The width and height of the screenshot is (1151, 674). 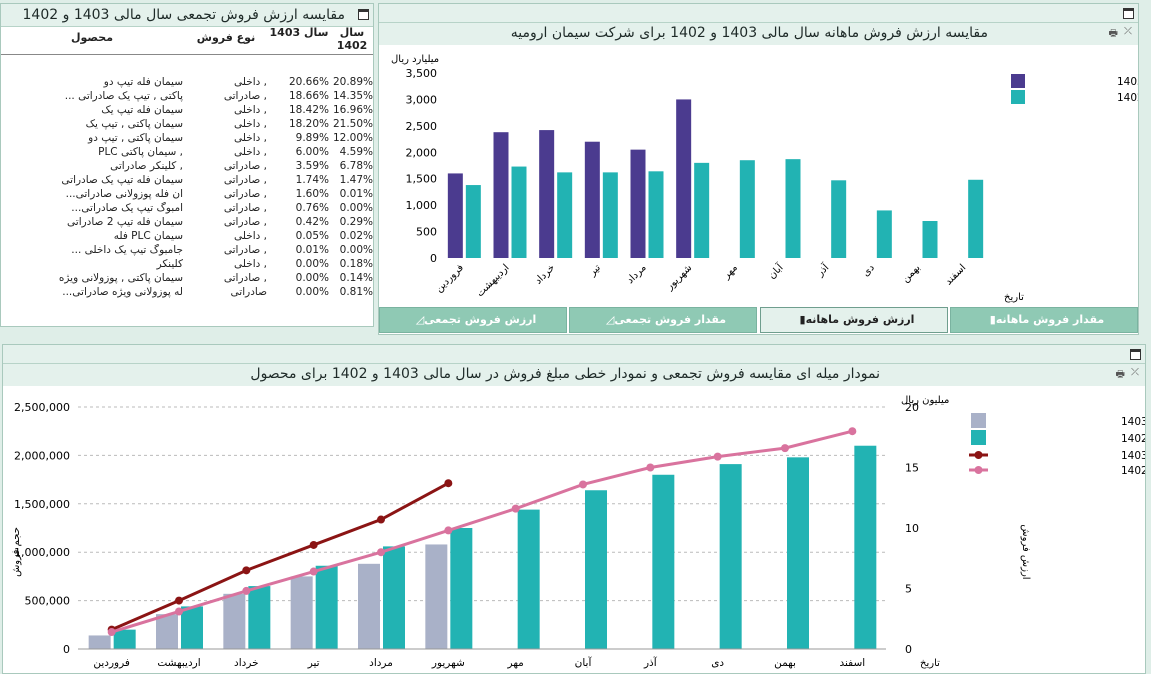 I want to click on cell-product: سیمان پاکتی , پوزولانی ویژه, so click(x=120, y=278).